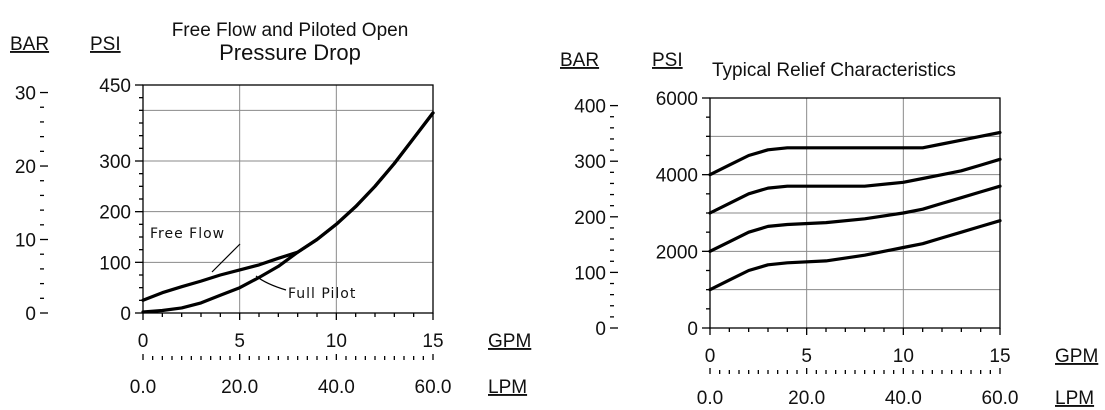  Describe the element at coordinates (590, 218) in the screenshot. I see `bar-tick-label: 200` at that location.